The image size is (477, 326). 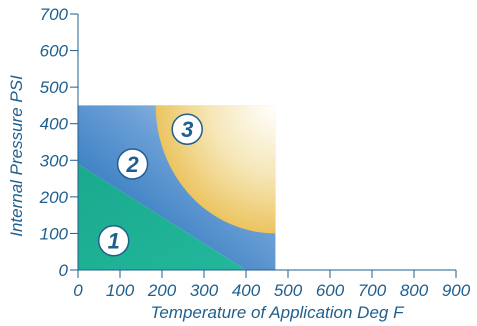 I want to click on y-tick-label: 200, so click(x=54, y=197).